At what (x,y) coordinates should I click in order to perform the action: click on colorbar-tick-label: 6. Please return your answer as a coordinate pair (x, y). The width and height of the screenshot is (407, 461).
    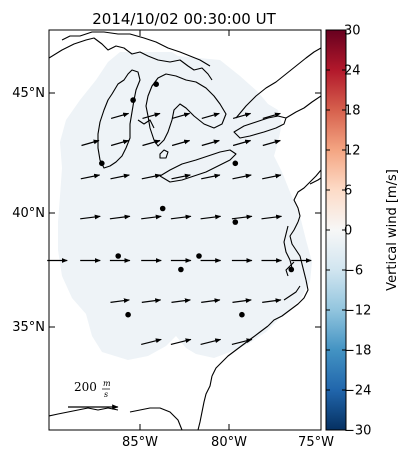
    Looking at the image, I should click on (348, 191).